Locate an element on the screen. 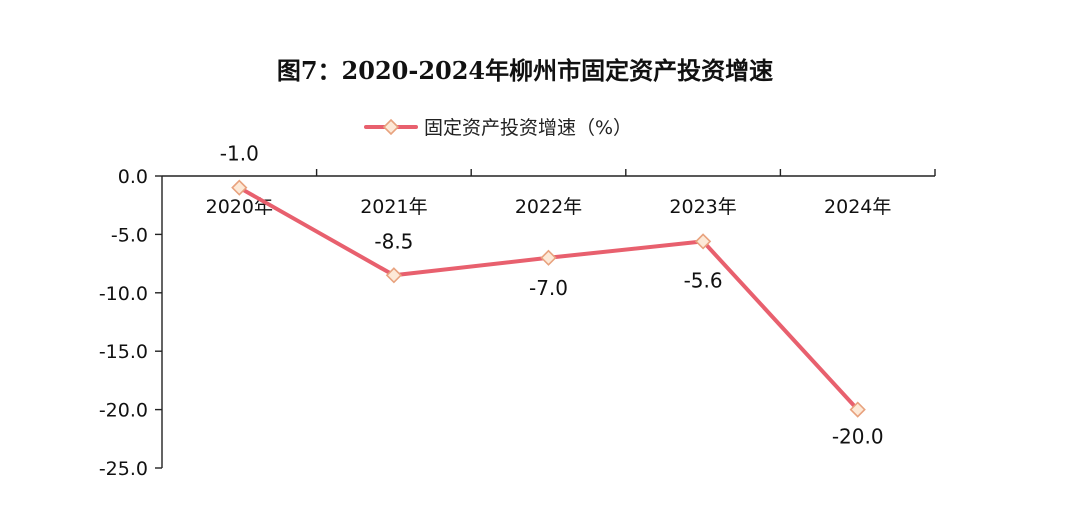  y-tick-label: -10.0 is located at coordinates (123, 294).